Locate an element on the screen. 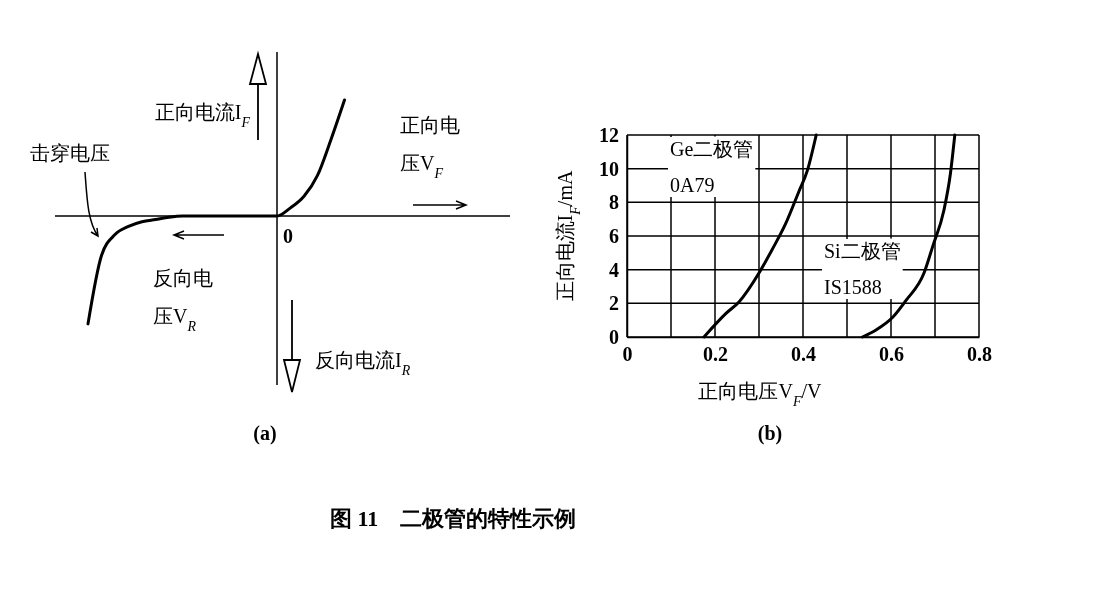 Image resolution: width=1120 pixels, height=596 pixels. annotation: 正向电压V$_{F}$ is located at coordinates (430, 147).